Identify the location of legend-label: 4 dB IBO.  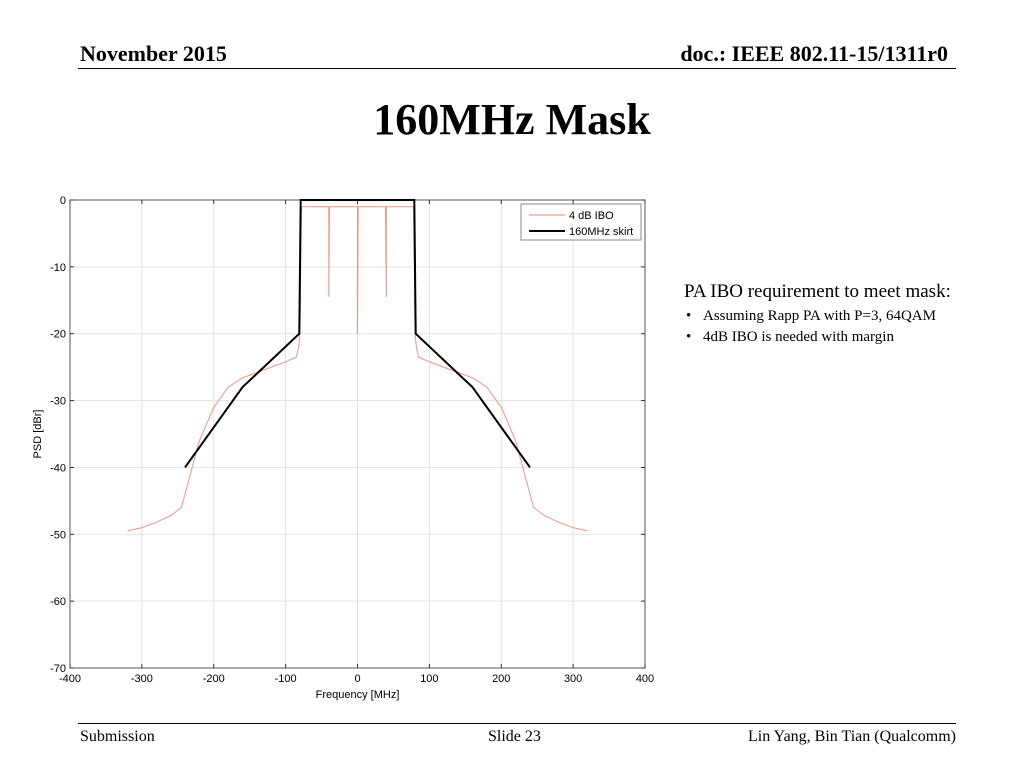
(591, 216).